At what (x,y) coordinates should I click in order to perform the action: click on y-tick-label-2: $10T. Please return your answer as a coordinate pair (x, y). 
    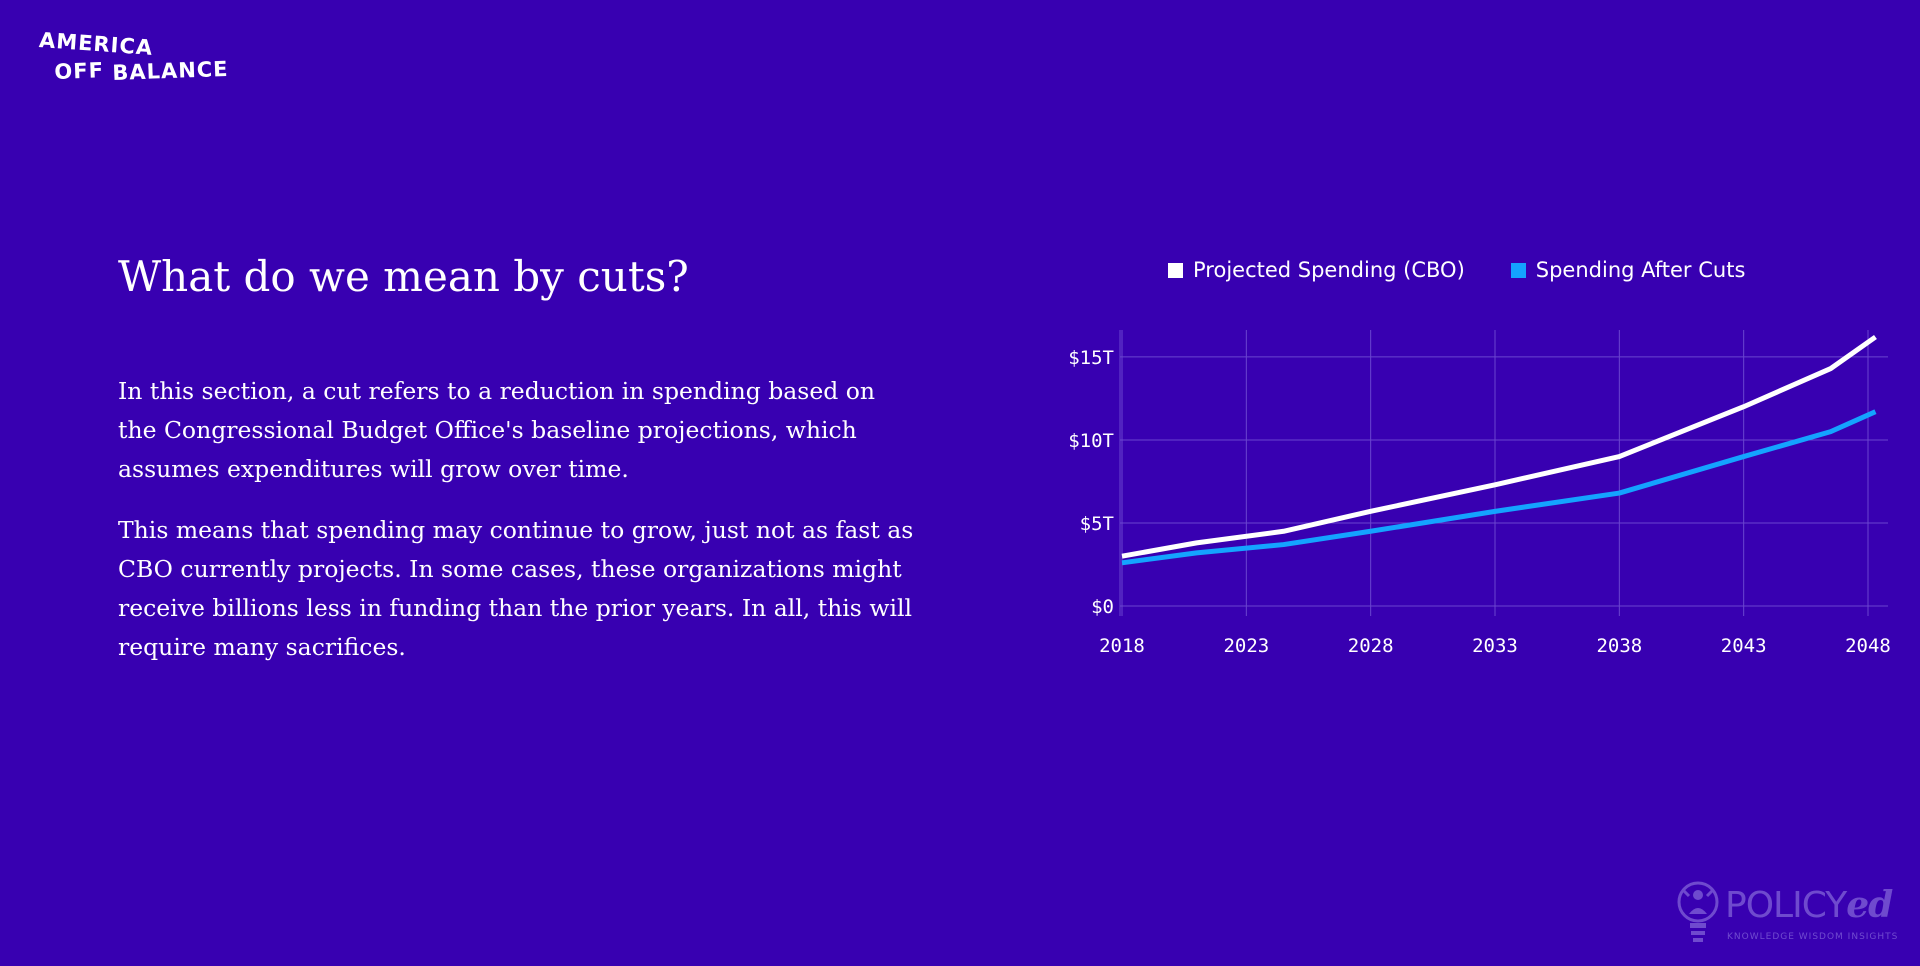
    Looking at the image, I should click on (1091, 441).